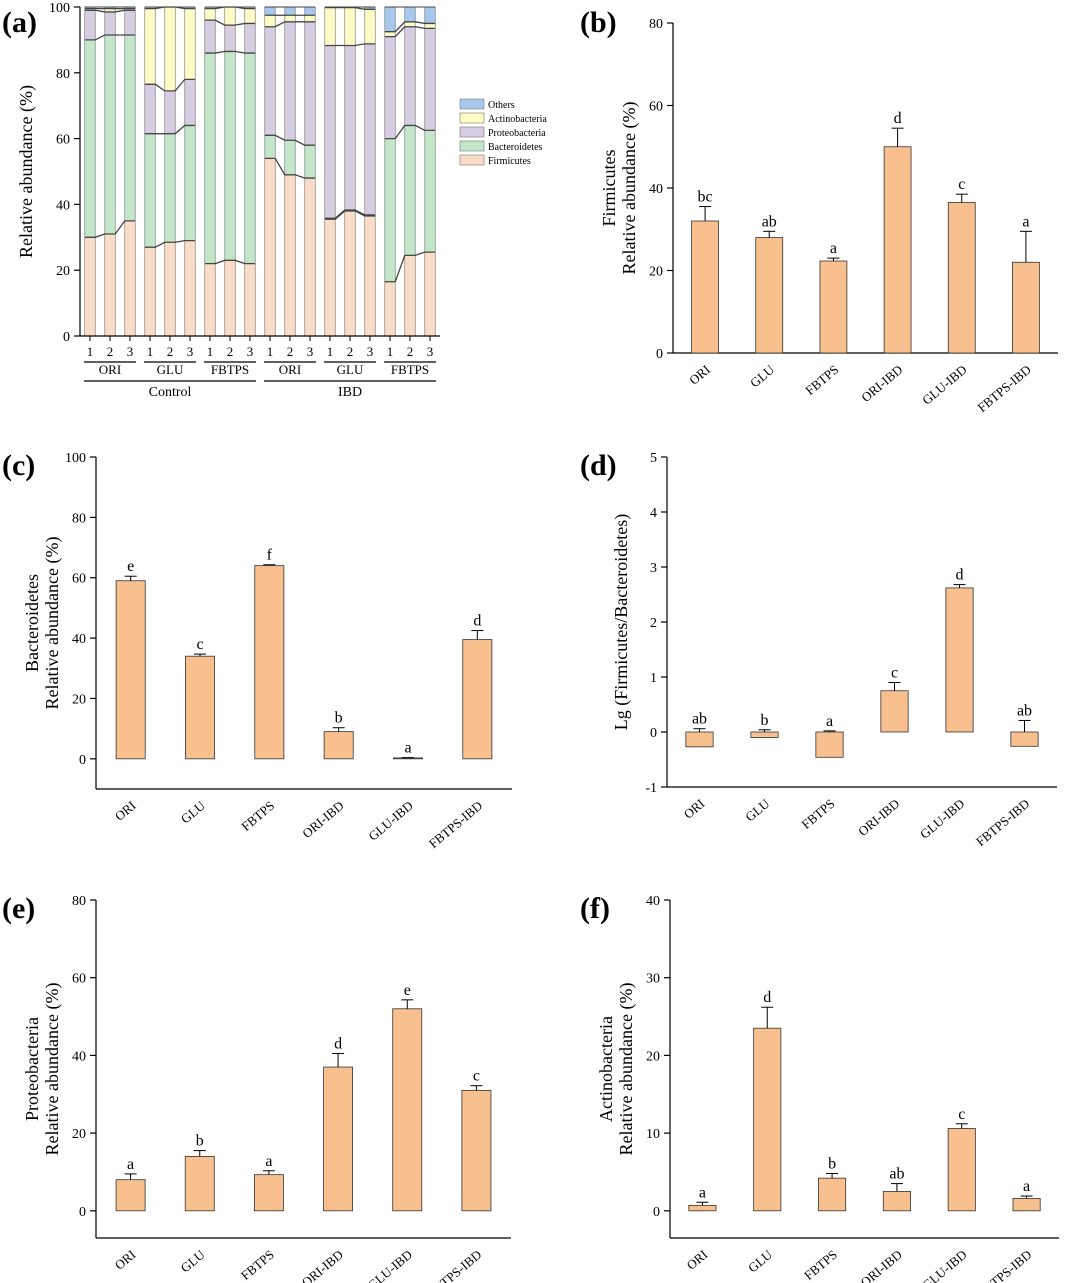  I want to click on legend-label: Others, so click(501, 105).